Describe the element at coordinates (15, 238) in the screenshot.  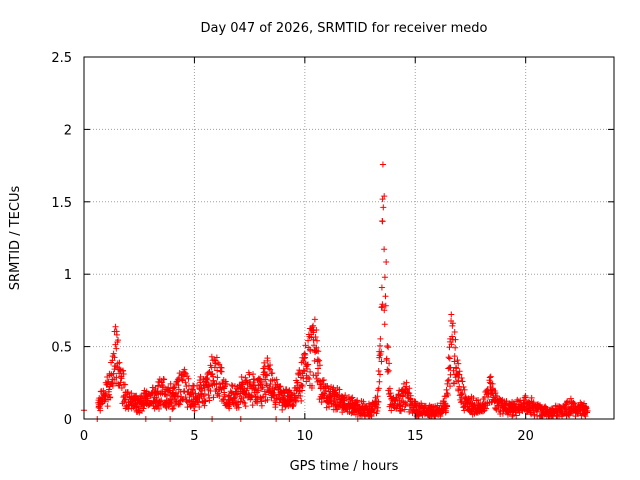
I see `y-axis-label: SRMTID / TECUs` at that location.